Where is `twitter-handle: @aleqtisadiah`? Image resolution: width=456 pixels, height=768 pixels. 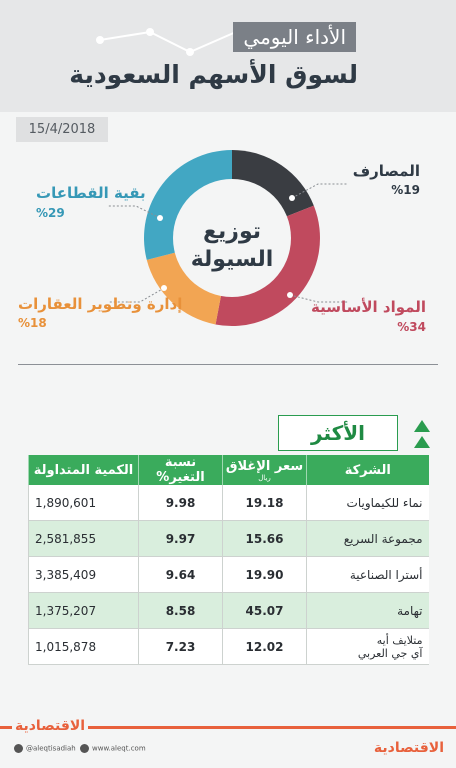
twitter-handle: @aleqtisadiah is located at coordinates (45, 748).